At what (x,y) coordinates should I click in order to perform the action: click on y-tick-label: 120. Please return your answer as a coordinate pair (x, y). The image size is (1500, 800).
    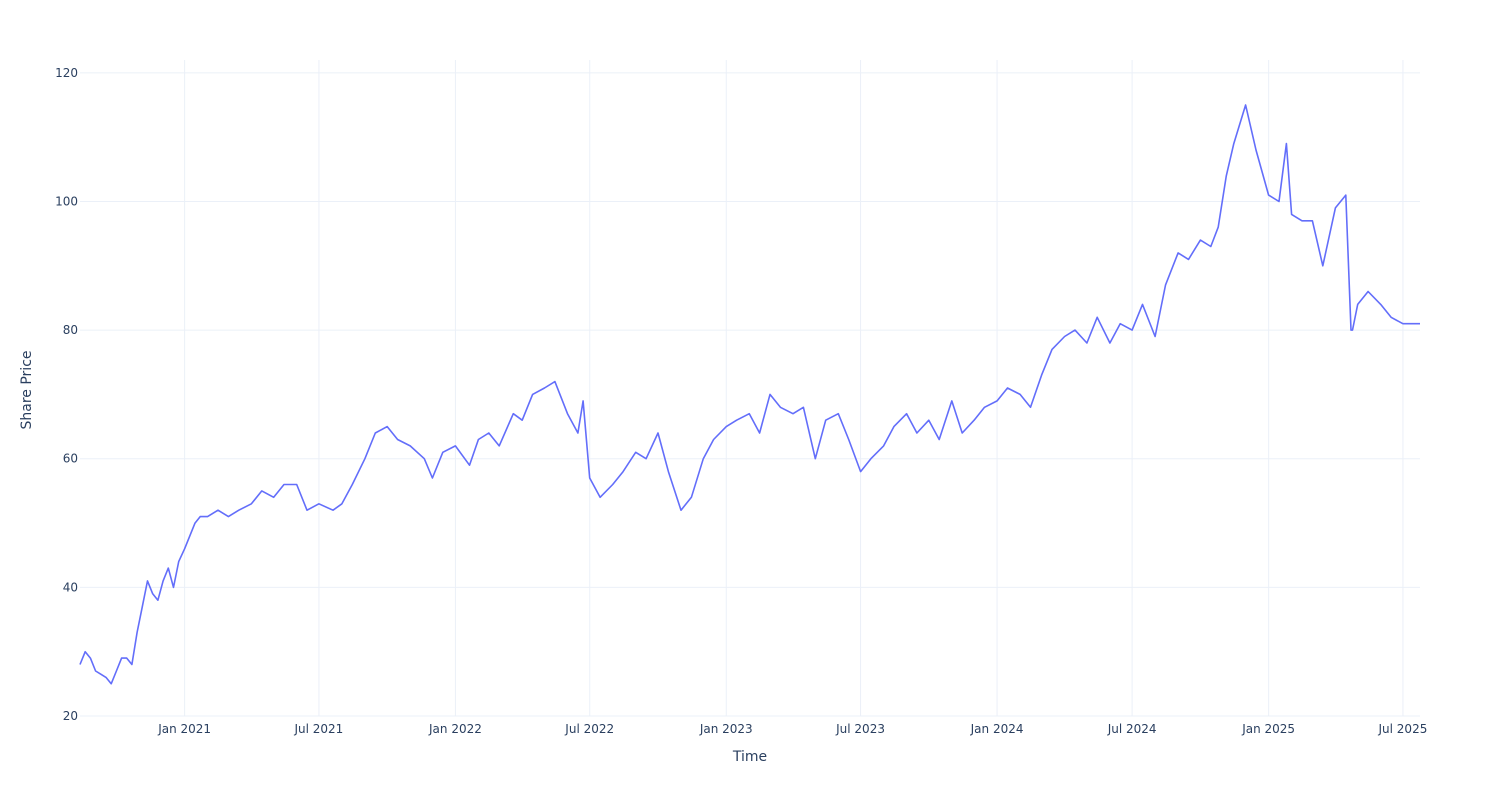
    Looking at the image, I should click on (66, 73).